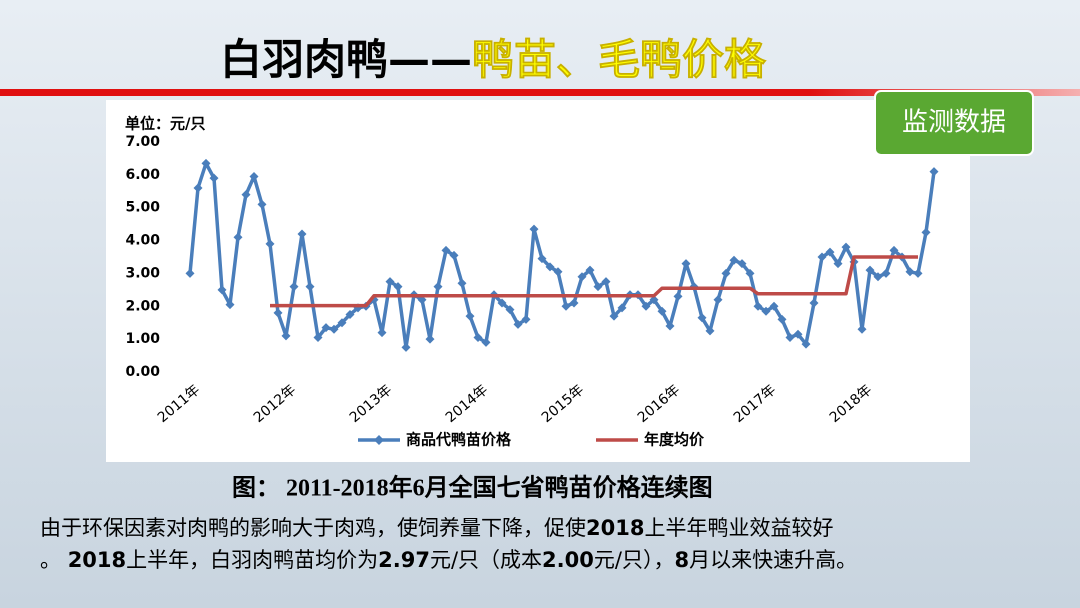  Describe the element at coordinates (674, 440) in the screenshot. I see `legend-label: 年度均价` at that location.